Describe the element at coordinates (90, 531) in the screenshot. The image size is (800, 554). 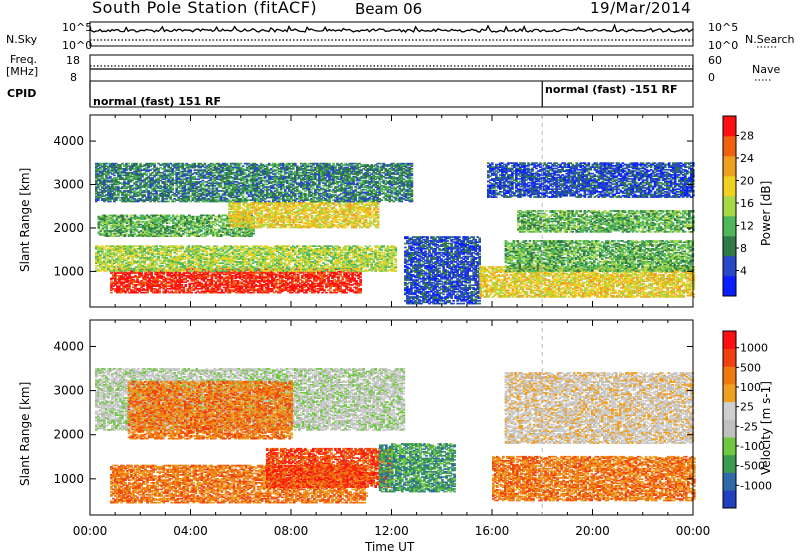
I see `x-tick-label-0: 00:00` at that location.